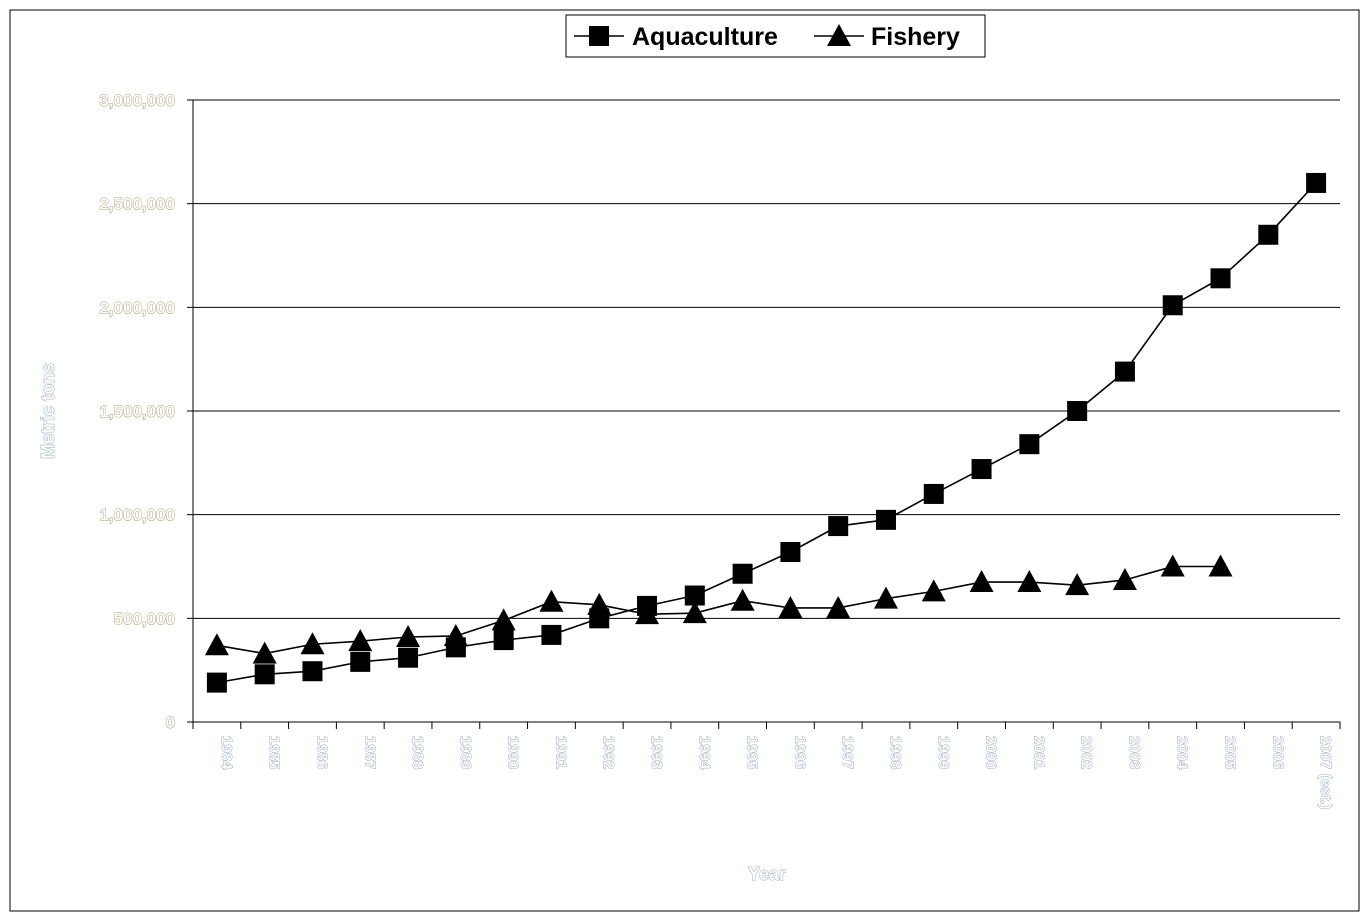 Image resolution: width=1369 pixels, height=921 pixels. I want to click on x-tick-label-15: 1999, so click(943, 752).